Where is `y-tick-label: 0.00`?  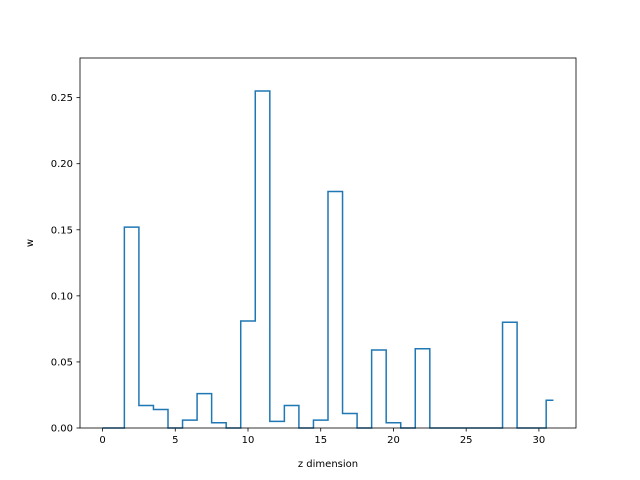
y-tick-label: 0.00 is located at coordinates (62, 429).